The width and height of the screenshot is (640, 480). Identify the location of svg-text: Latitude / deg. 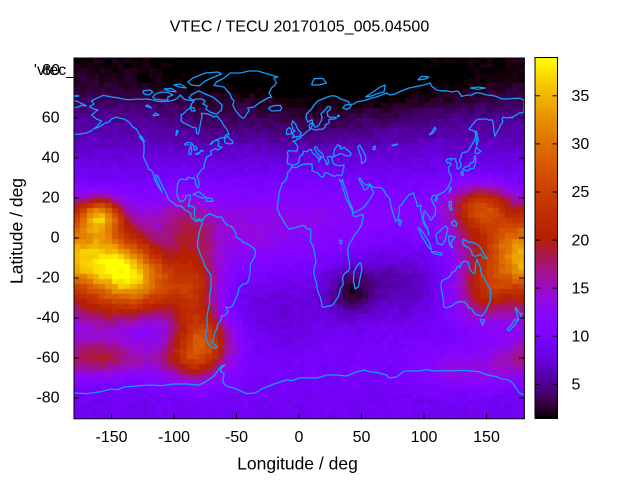
(17, 231).